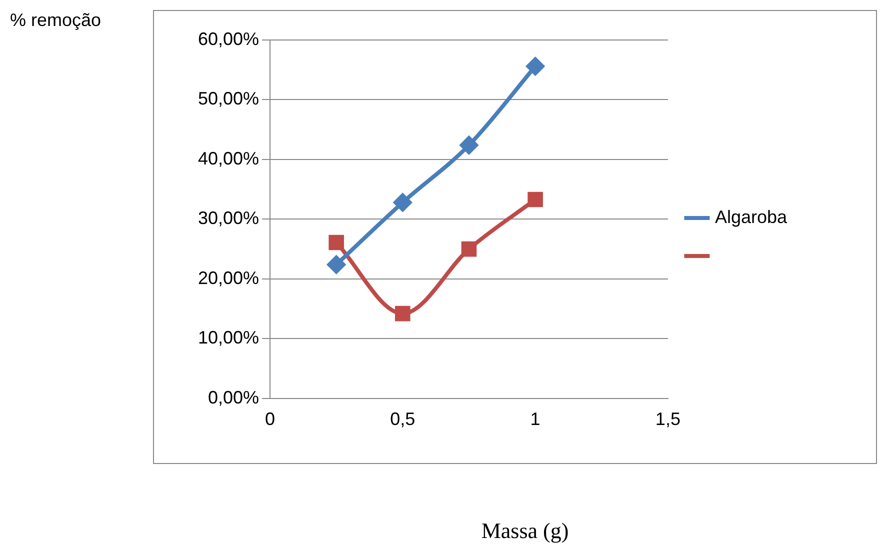  What do you see at coordinates (228, 278) in the screenshot?
I see `y-tick-label: 20,00%` at bounding box center [228, 278].